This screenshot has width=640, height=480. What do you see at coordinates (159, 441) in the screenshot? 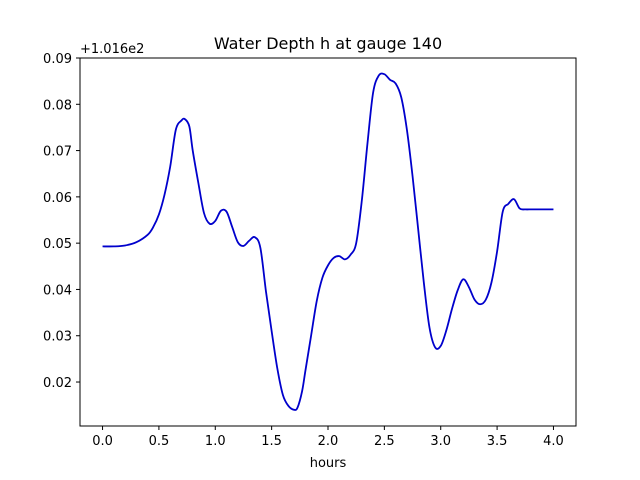
I see `x-tick-label: 0.5` at bounding box center [159, 441].